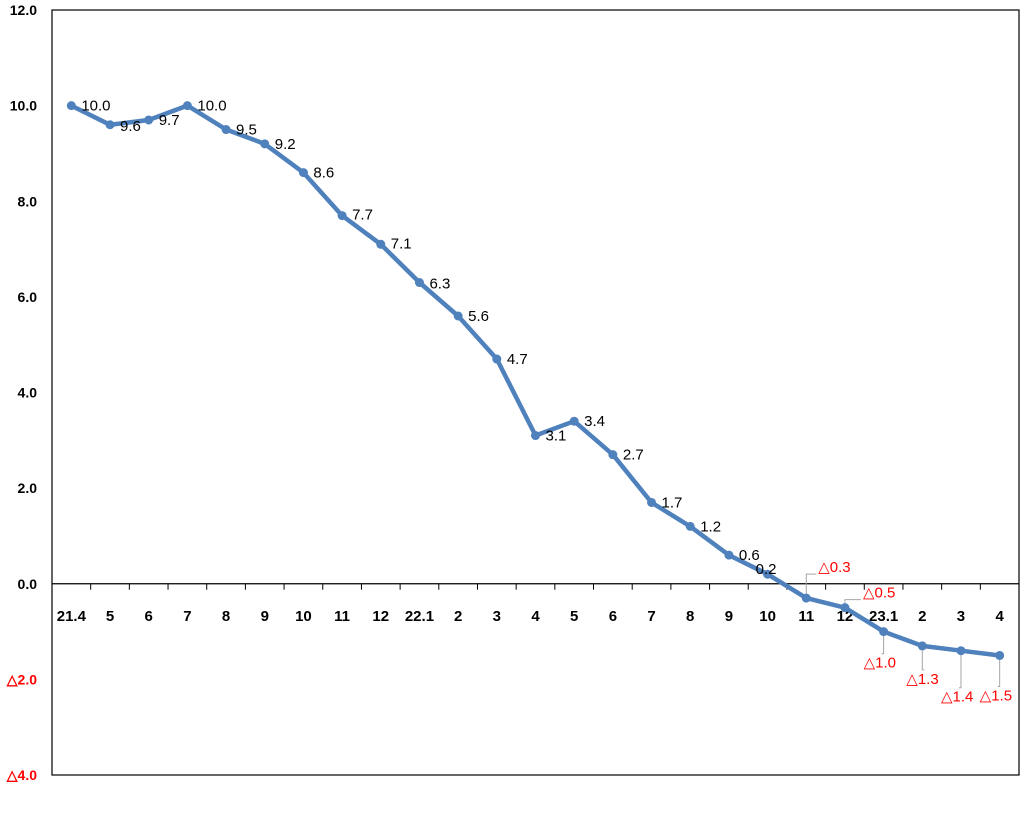 This screenshot has width=1026, height=829. Describe the element at coordinates (517, 359) in the screenshot. I see `data-label: 4.7` at that location.